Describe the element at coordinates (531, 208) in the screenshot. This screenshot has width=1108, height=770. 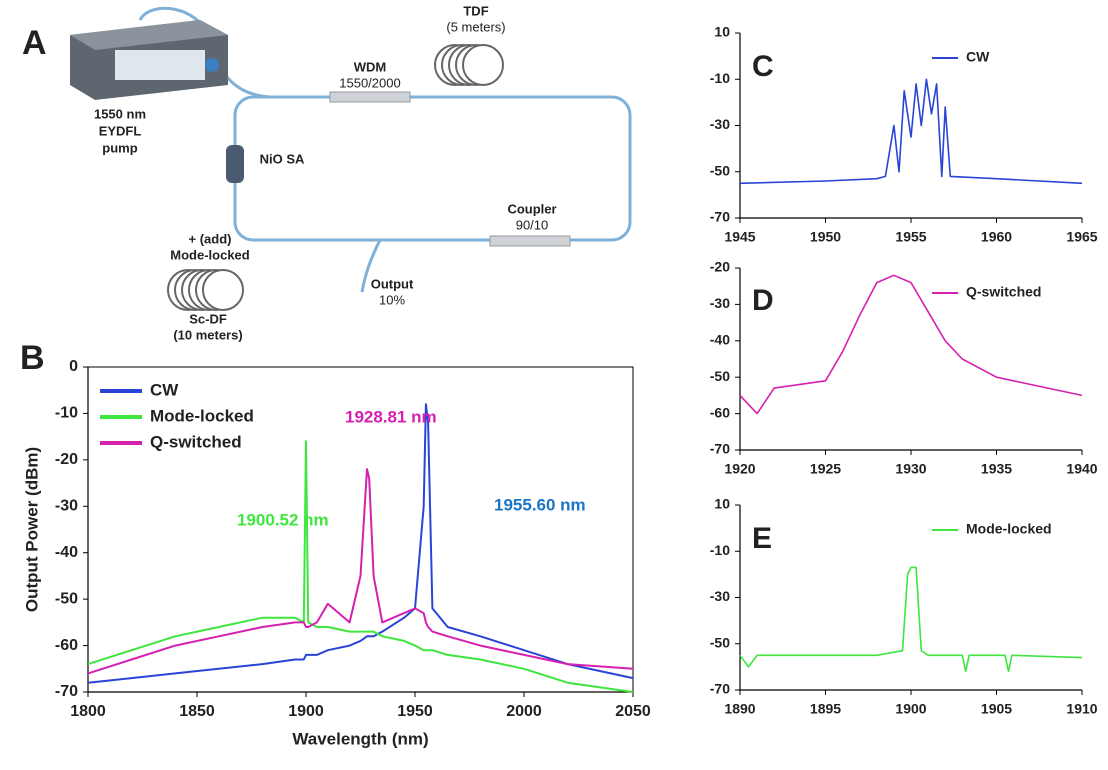
I see `coupler-label: Coupler` at that location.